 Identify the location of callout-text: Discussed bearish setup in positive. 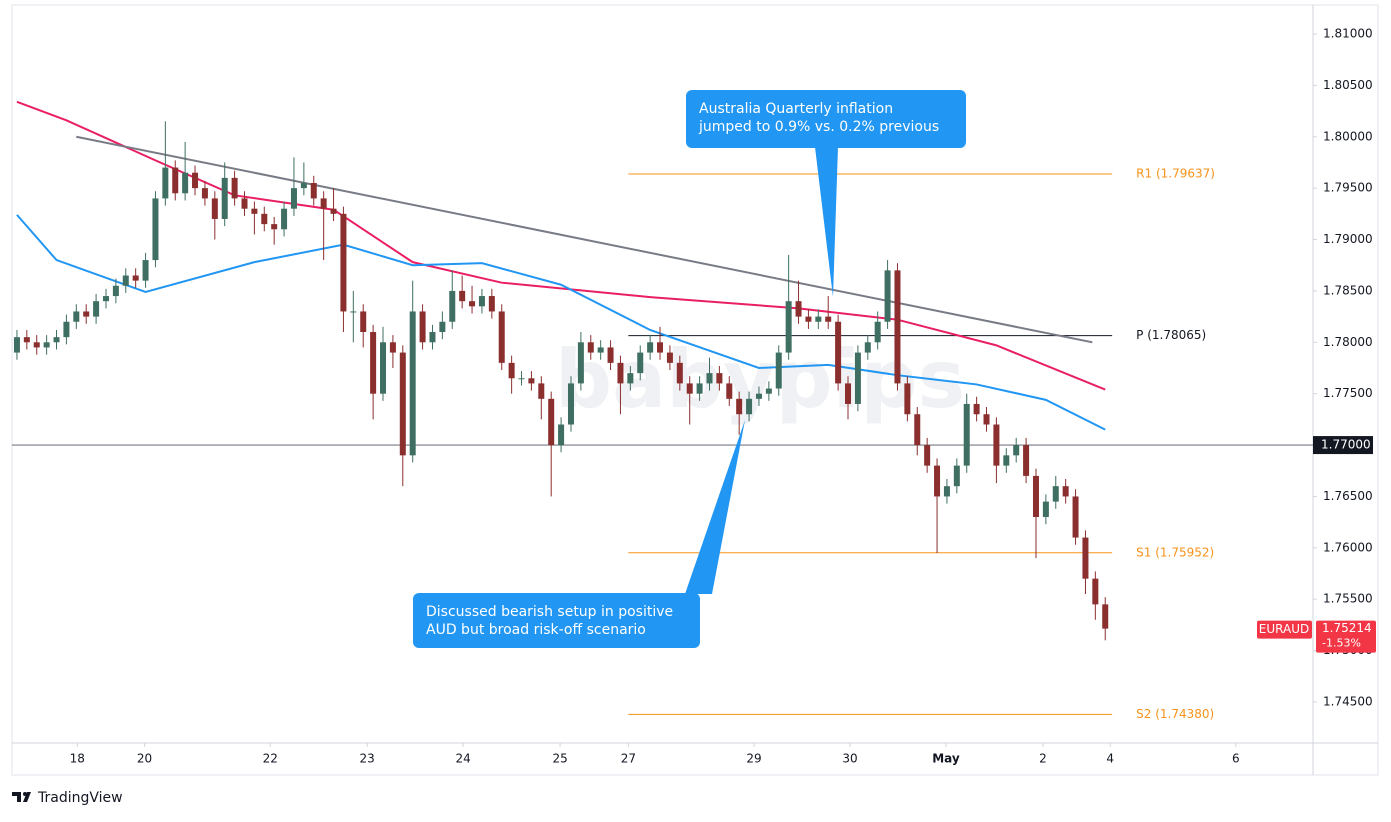
(549, 612).